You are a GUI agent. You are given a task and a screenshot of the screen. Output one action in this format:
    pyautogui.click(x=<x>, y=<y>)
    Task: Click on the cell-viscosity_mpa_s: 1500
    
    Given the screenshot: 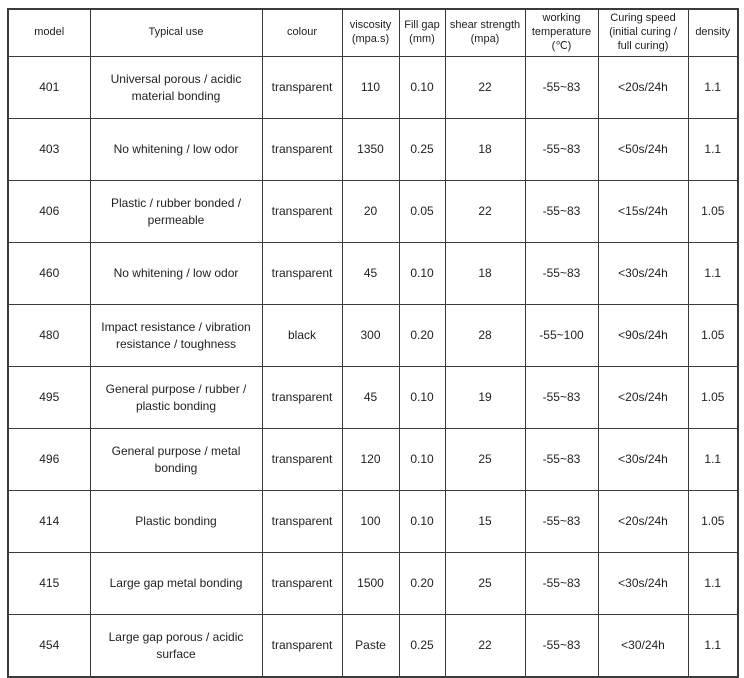 What is the action you would take?
    pyautogui.click(x=370, y=583)
    